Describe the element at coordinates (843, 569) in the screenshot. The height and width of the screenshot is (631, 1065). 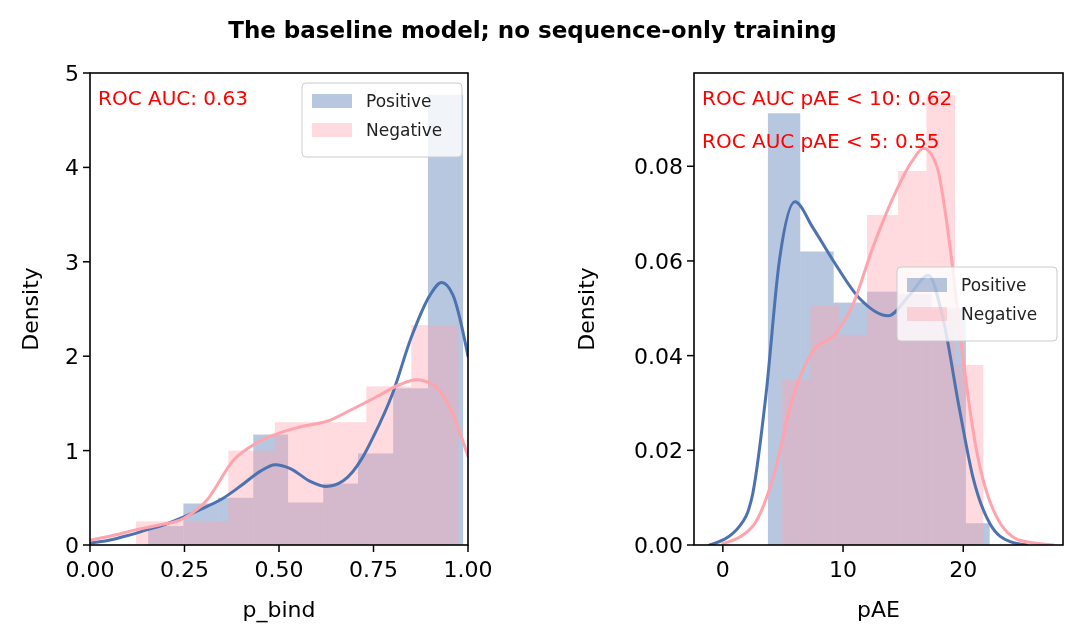
I see `x-tick-label: 10` at that location.